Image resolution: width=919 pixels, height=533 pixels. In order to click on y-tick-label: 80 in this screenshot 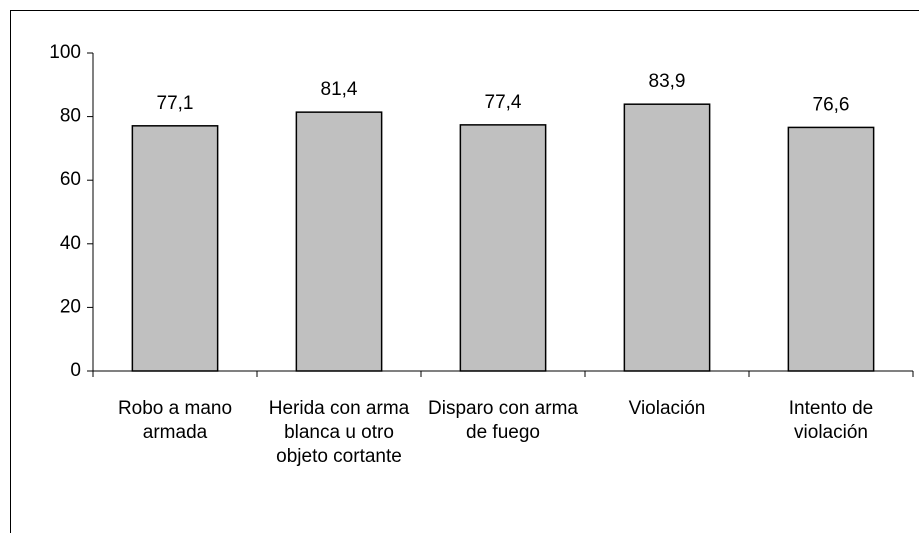, I will do `click(70, 116)`.